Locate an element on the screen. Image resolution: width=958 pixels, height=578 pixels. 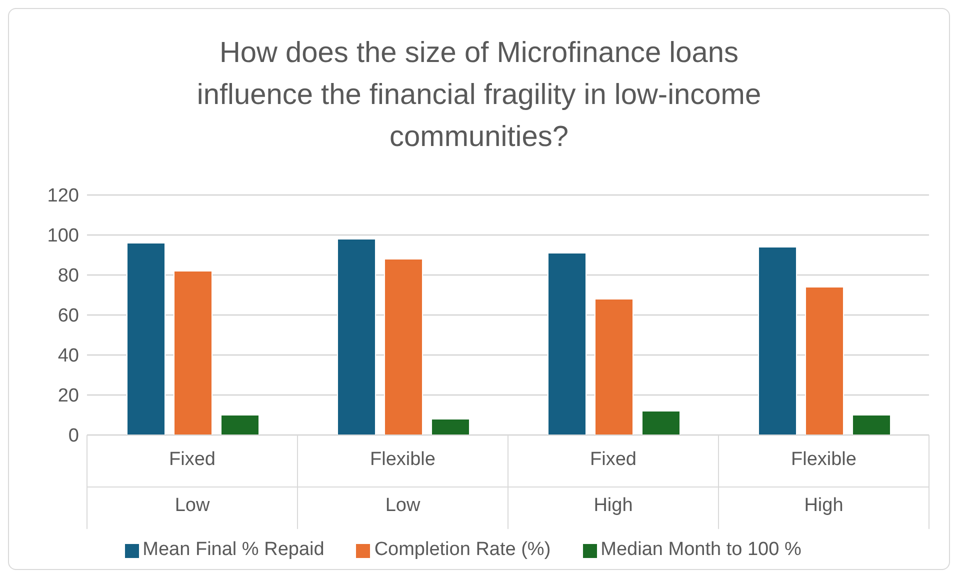
category-label: Fixed Low is located at coordinates (192, 482).